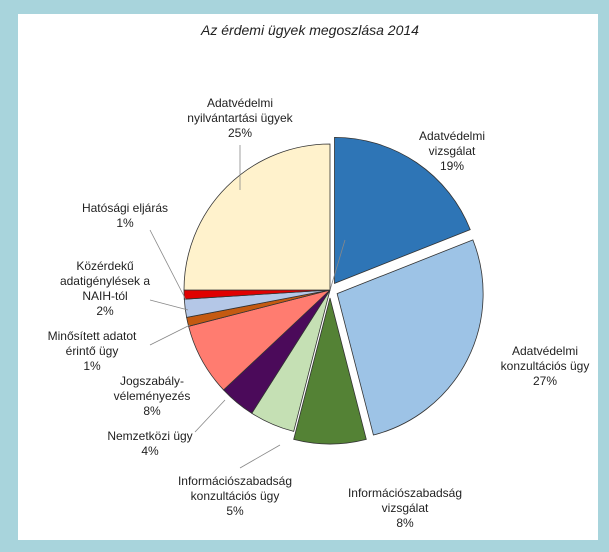 Image resolution: width=609 pixels, height=552 pixels. I want to click on slice-value-label: 2%, so click(105, 311).